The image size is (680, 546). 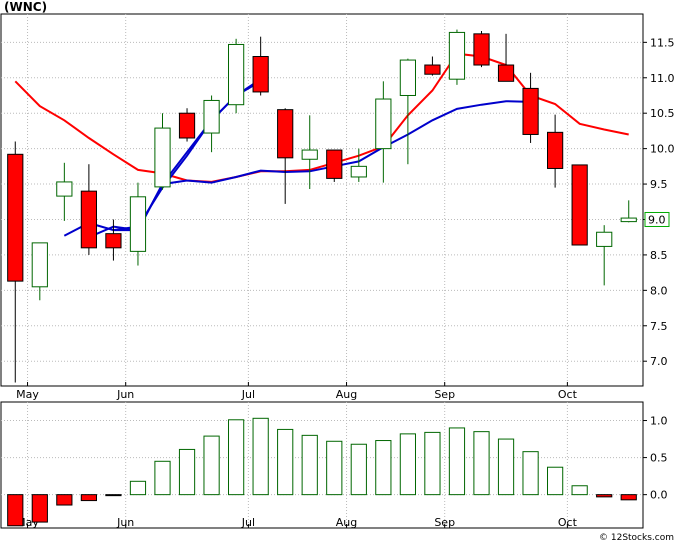 What do you see at coordinates (659, 421) in the screenshot?
I see `macd-tick-label: 1.0` at bounding box center [659, 421].